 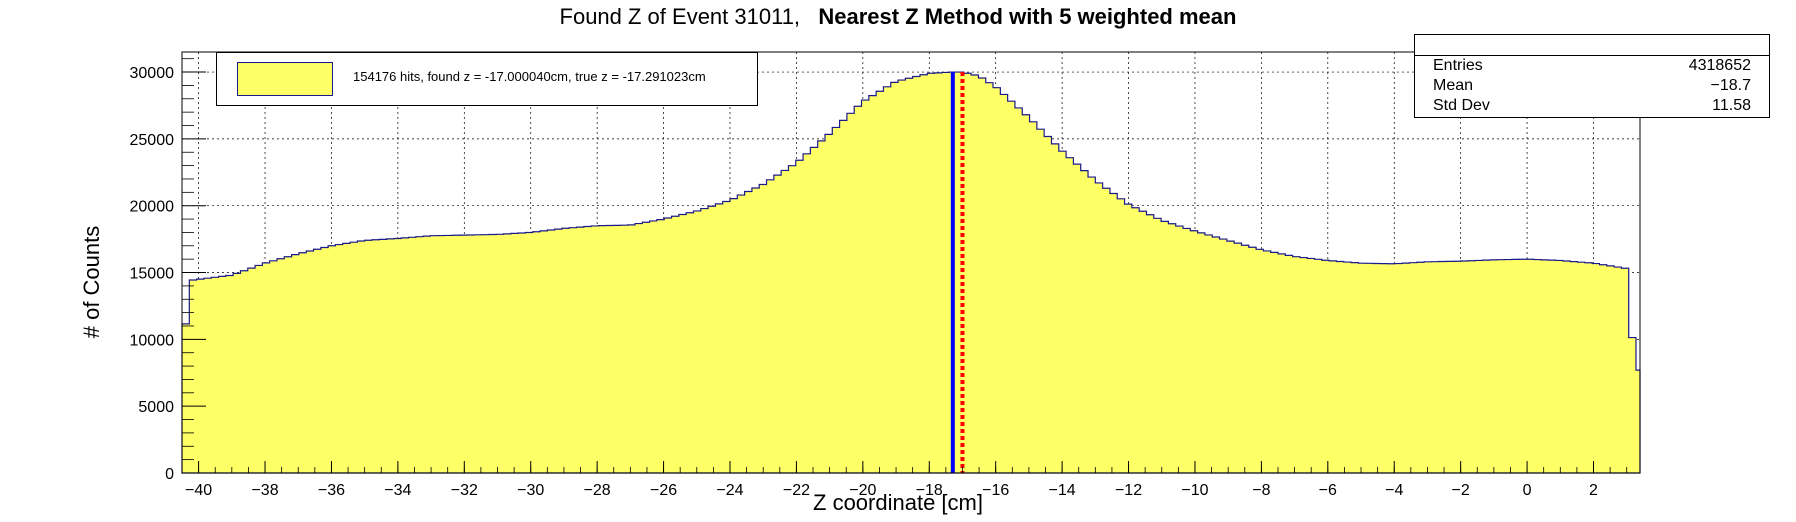 I want to click on stats-header, so click(x=1592, y=45).